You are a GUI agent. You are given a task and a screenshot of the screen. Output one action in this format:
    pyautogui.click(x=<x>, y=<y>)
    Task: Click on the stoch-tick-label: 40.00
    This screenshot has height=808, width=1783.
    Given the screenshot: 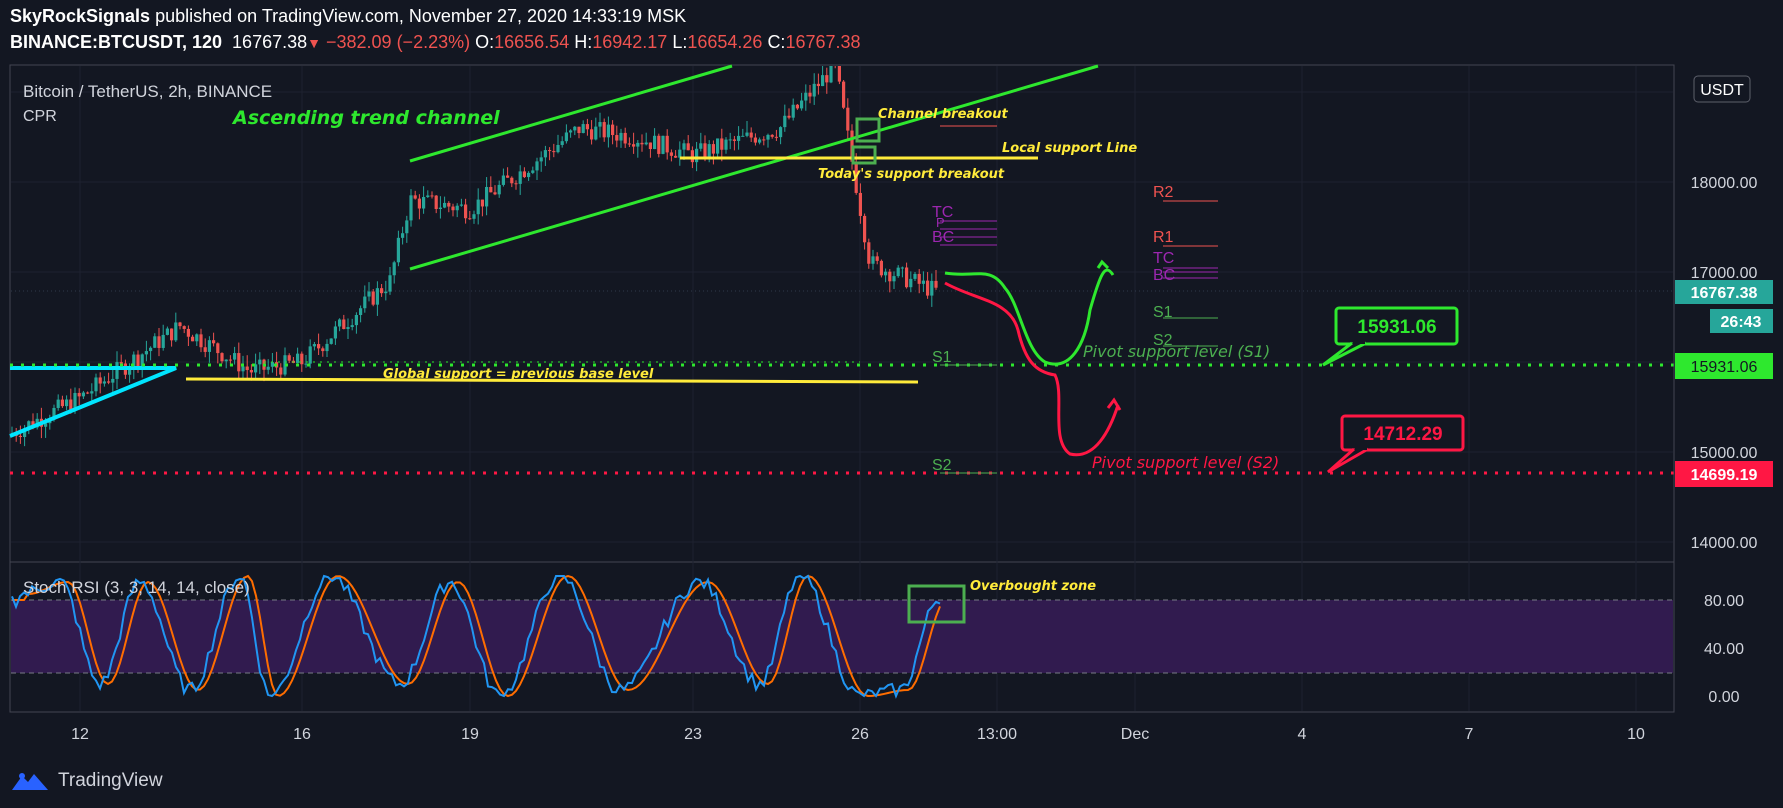 What is the action you would take?
    pyautogui.click(x=1724, y=649)
    